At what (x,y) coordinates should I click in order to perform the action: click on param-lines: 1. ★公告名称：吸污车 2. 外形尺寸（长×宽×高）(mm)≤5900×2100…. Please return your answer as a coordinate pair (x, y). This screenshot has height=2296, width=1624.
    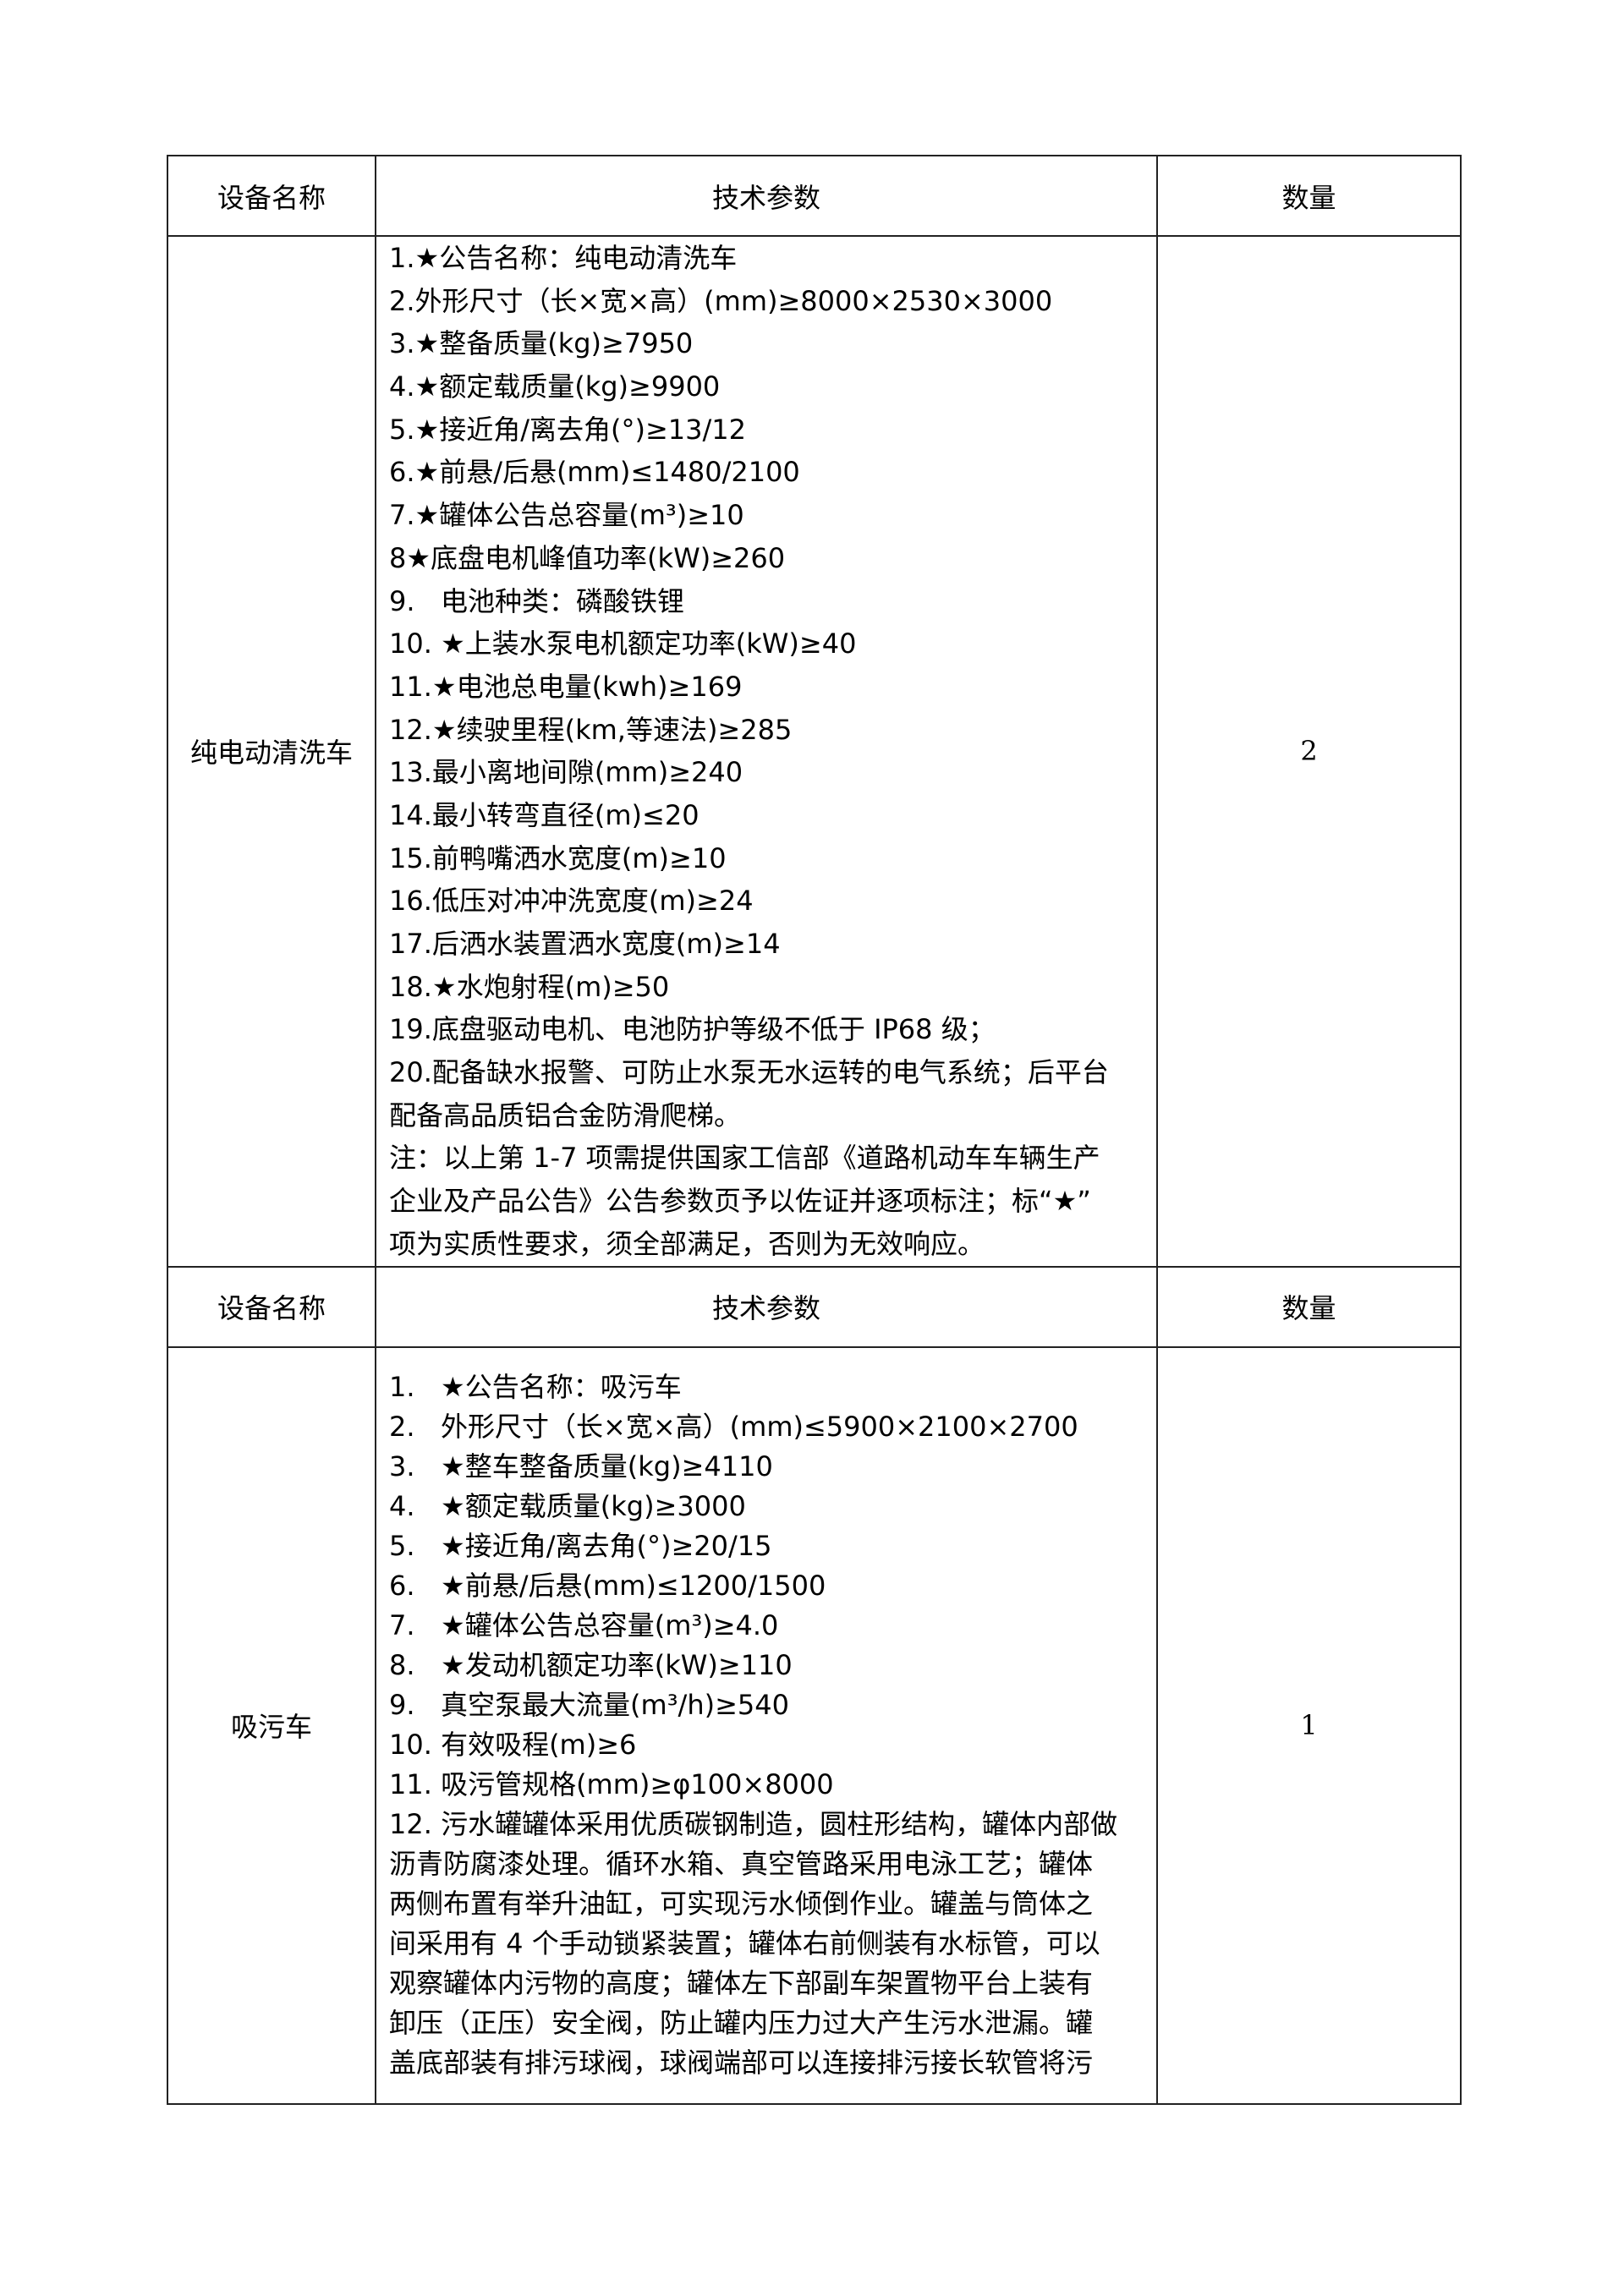
    Looking at the image, I should click on (766, 1725).